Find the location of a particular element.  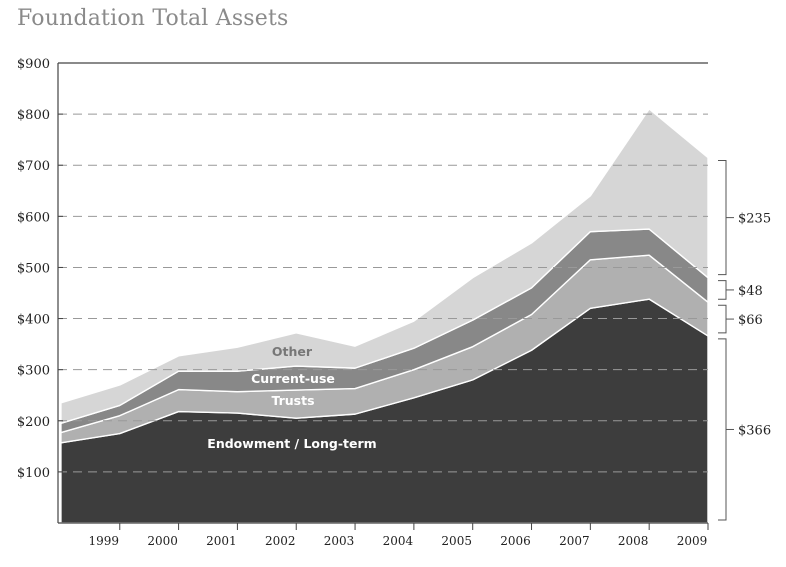

x-tick-label: 2004 is located at coordinates (398, 541).